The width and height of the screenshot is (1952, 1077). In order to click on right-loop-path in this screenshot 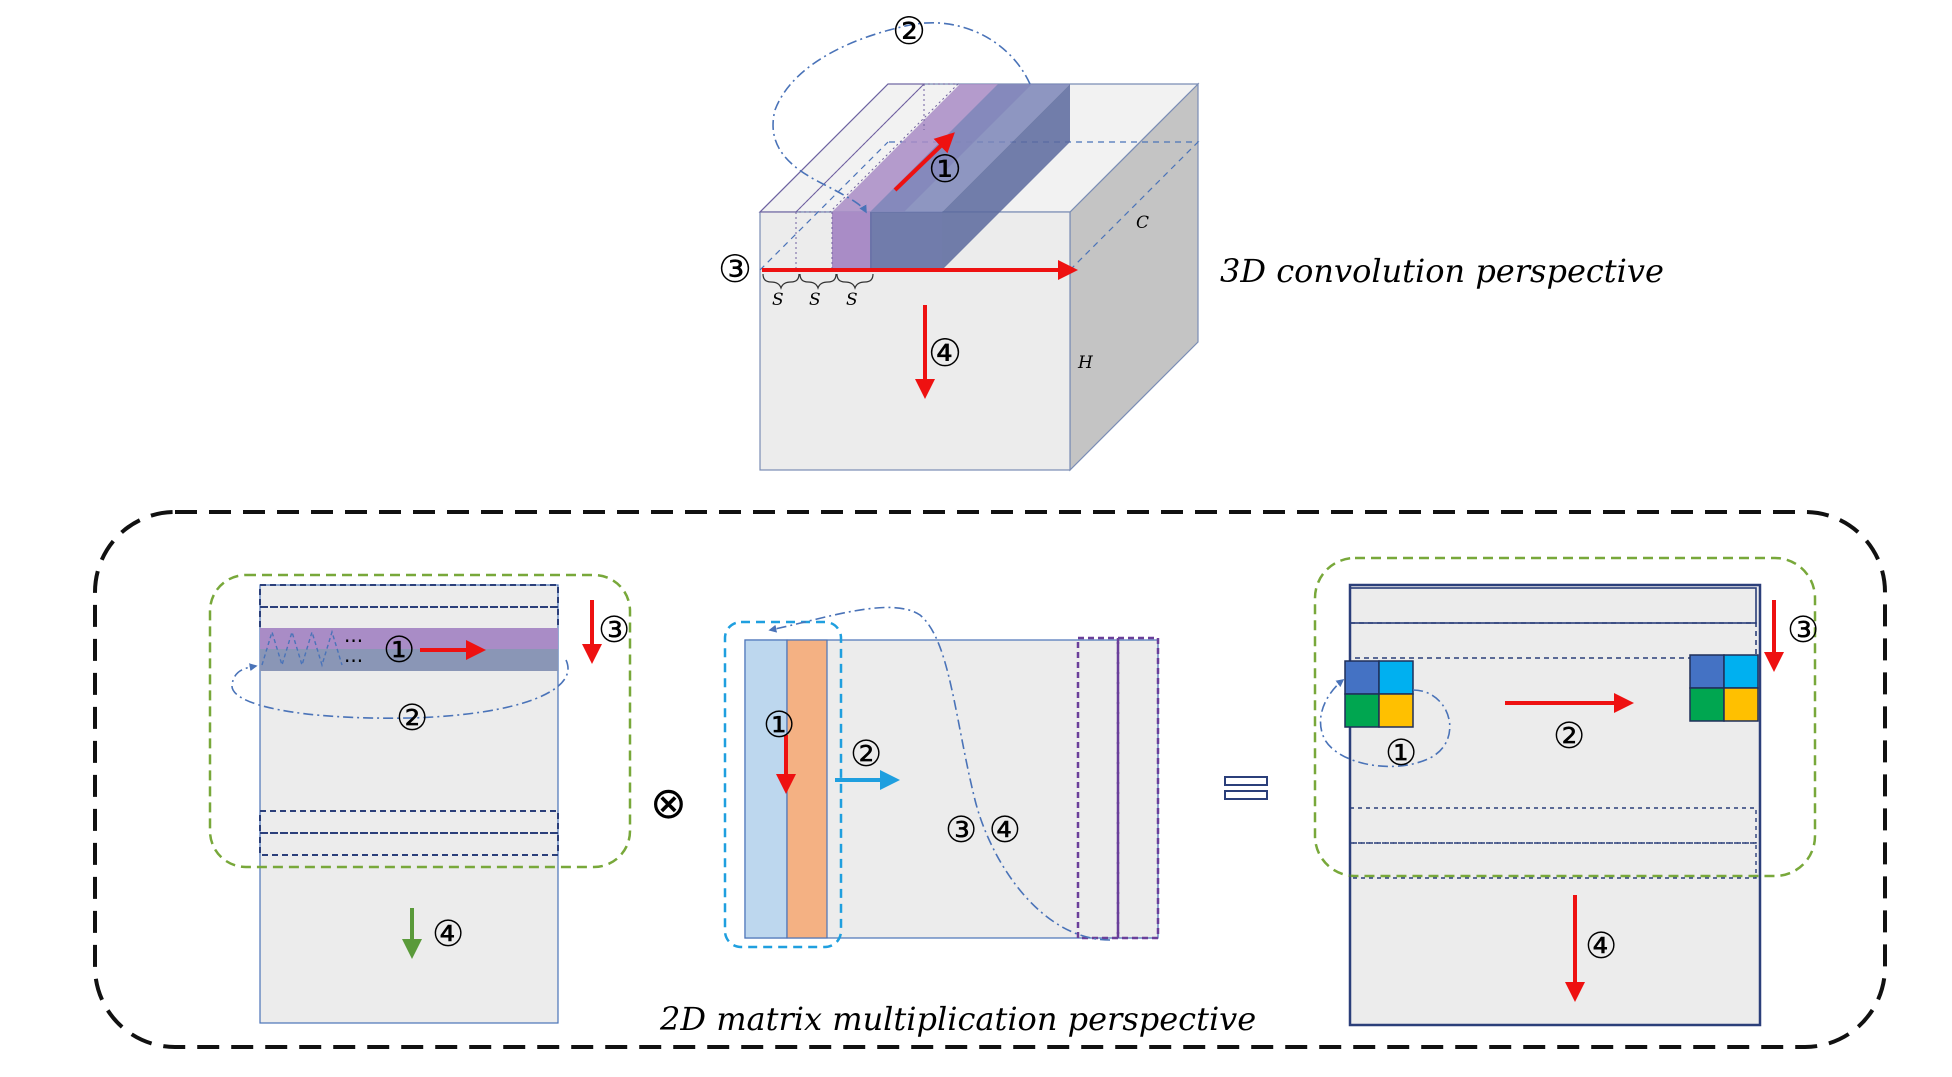, I will do `click(1385, 723)`.